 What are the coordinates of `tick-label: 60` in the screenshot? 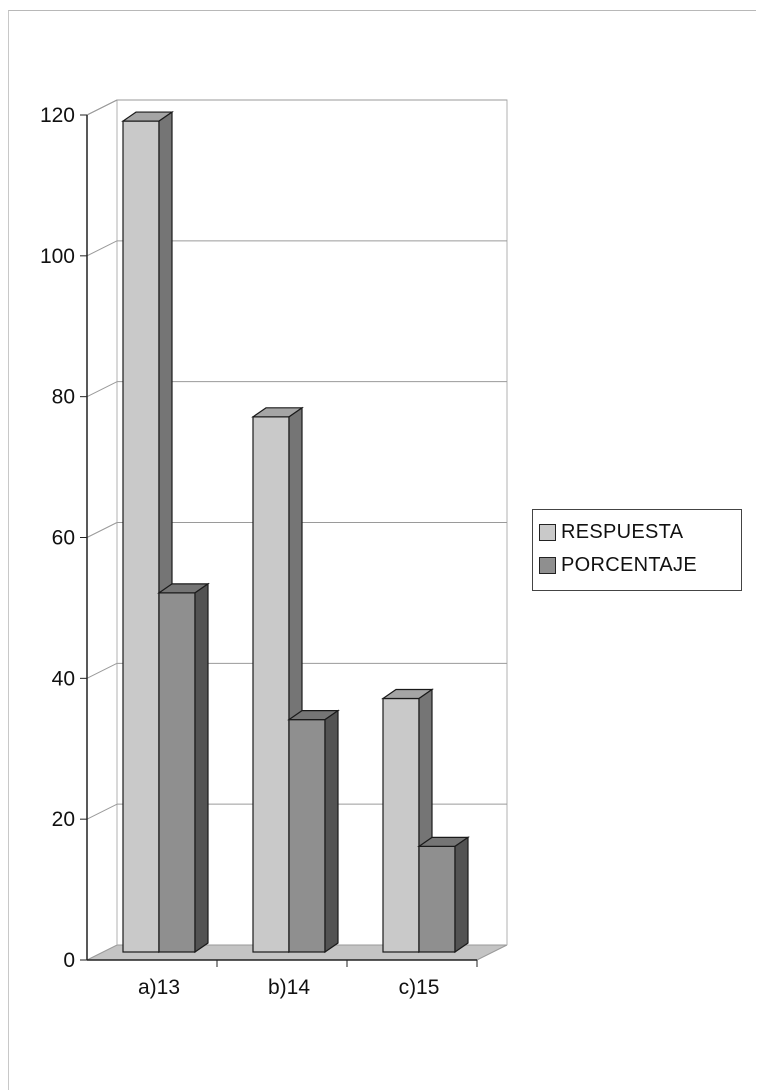 It's located at (63, 538).